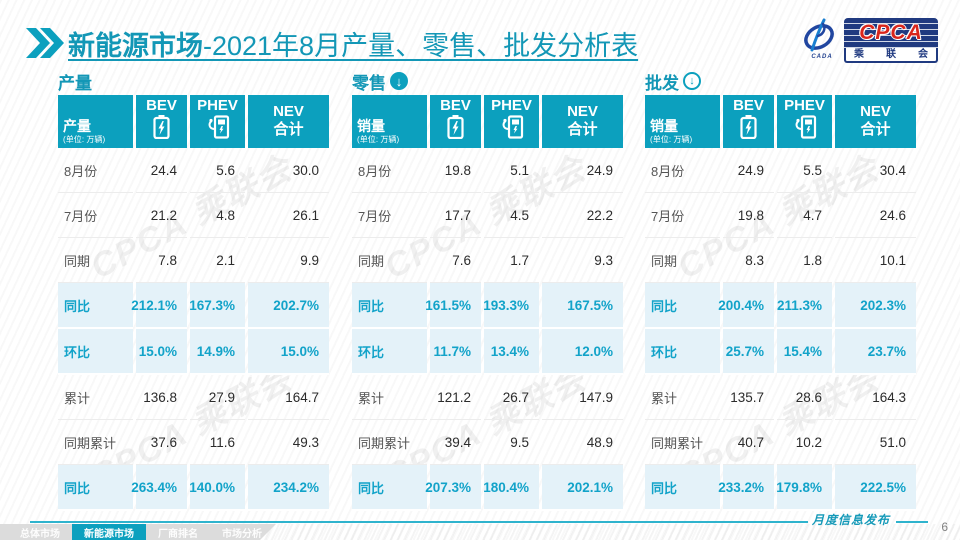 This screenshot has height=540, width=960. What do you see at coordinates (682, 442) in the screenshot?
I see `row-label: 同期累计` at bounding box center [682, 442].